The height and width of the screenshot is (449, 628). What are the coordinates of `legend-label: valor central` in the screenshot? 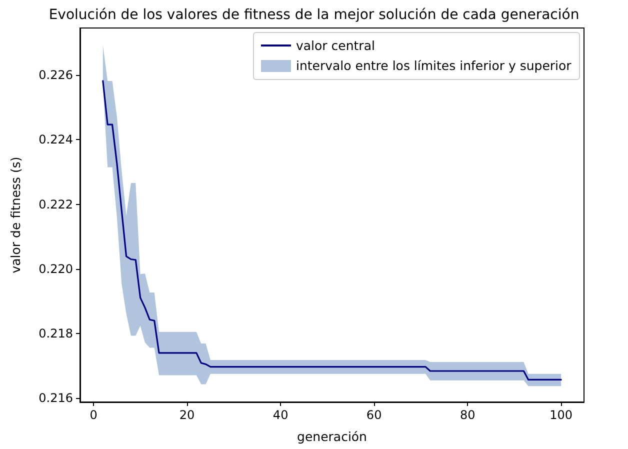 It's located at (335, 45).